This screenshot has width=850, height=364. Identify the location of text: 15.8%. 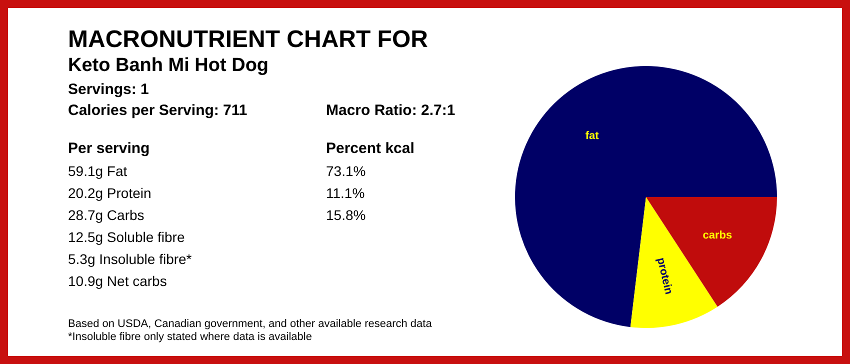
(346, 215).